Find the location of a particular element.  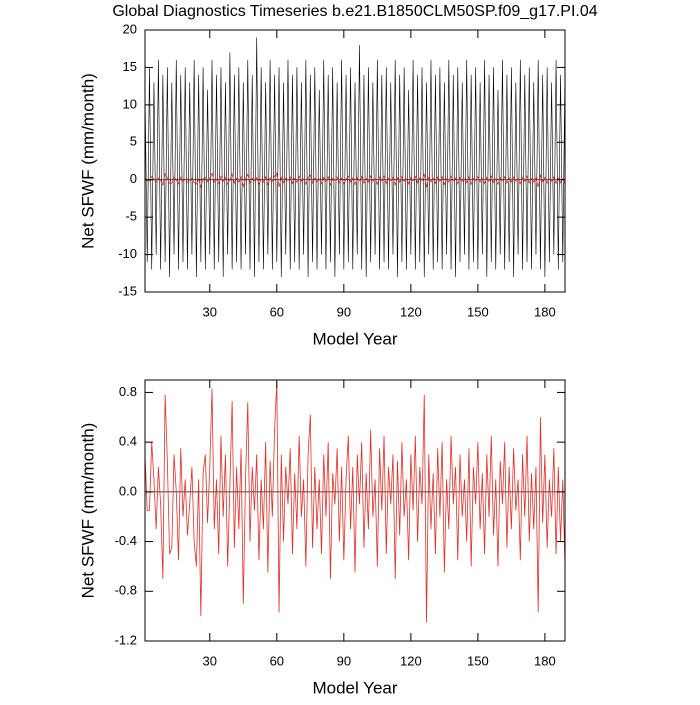

y-tick-label: -1.2 is located at coordinates (126, 639).